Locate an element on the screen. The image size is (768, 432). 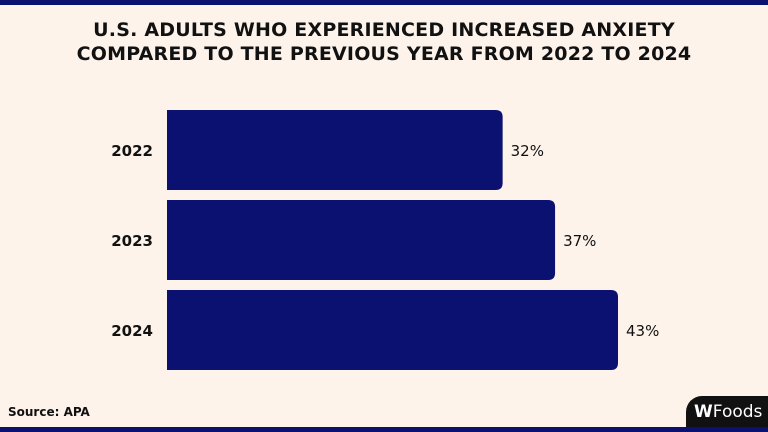
bar-2024 is located at coordinates (392, 330).